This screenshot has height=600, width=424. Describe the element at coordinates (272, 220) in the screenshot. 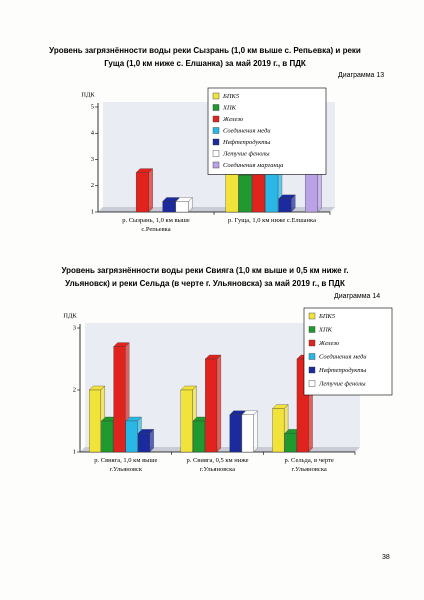

I see `x-tick-label: р. Гуща, 1,0 км ниже с.Елшанка` at that location.